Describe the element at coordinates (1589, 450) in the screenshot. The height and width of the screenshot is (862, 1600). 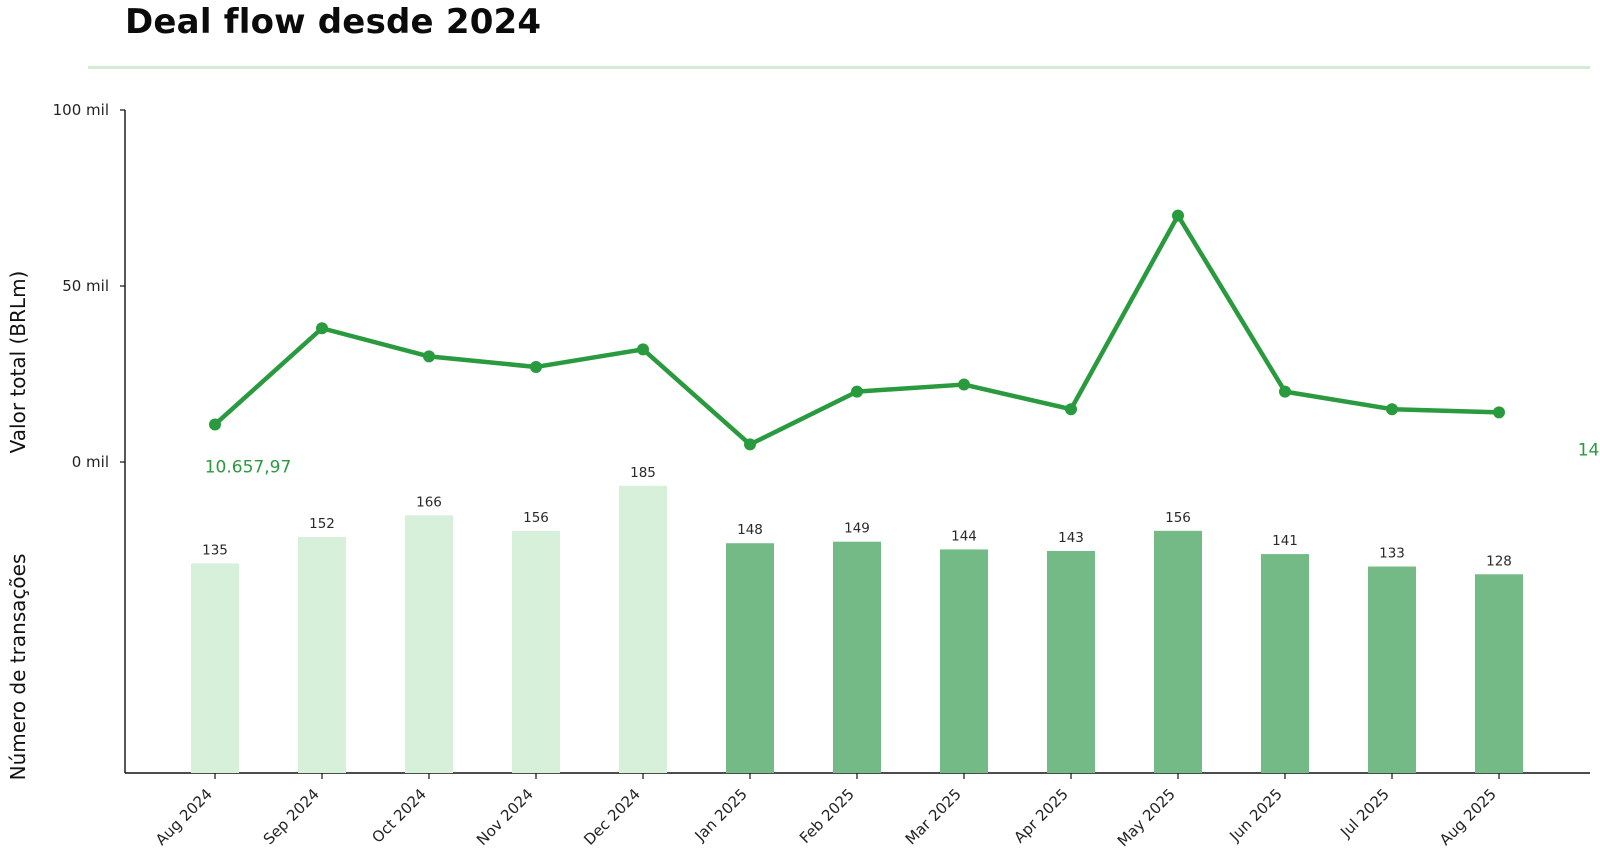
I see `line-last-value-label: 14.098,94` at that location.